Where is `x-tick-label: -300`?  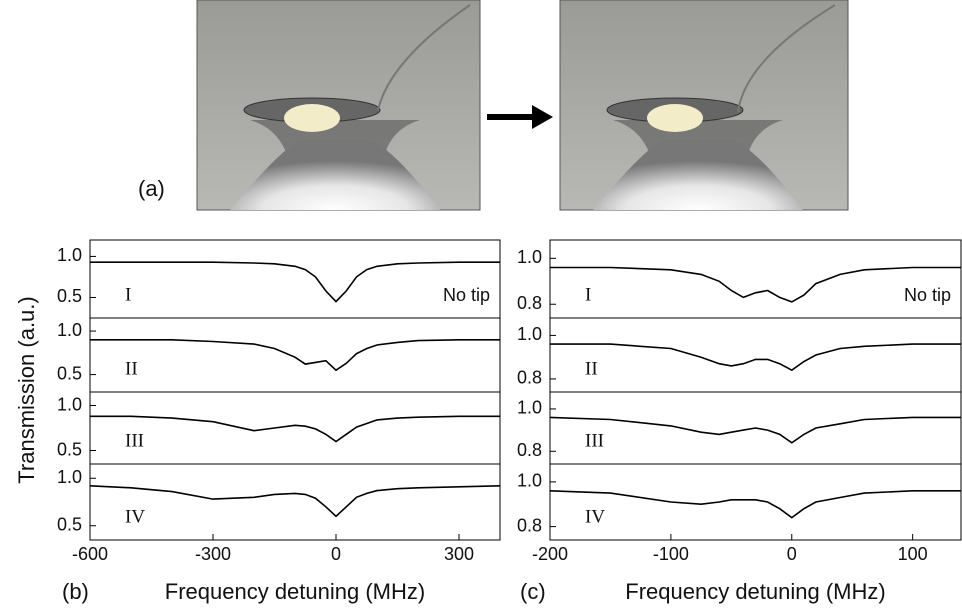 x-tick-label: -300 is located at coordinates (213, 554).